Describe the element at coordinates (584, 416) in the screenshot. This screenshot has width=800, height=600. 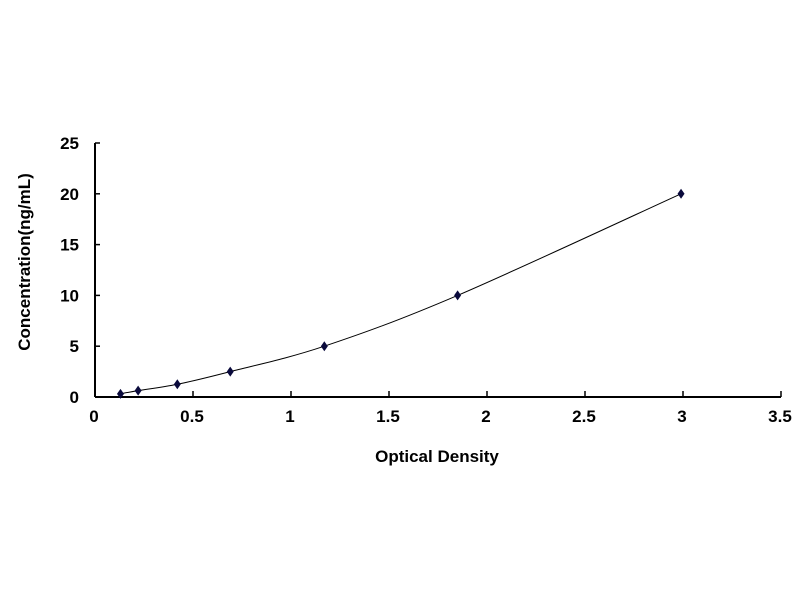
I see `x-tick-label: 2.5` at that location.